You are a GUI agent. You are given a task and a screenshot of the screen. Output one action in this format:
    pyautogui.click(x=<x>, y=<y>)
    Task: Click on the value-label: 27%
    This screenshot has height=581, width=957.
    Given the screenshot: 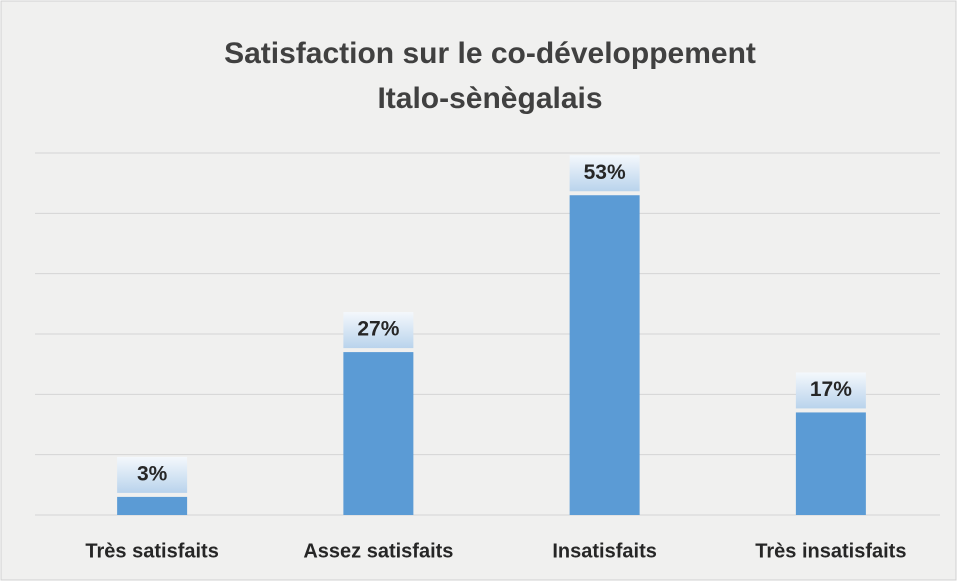 What is the action you would take?
    pyautogui.click(x=378, y=329)
    